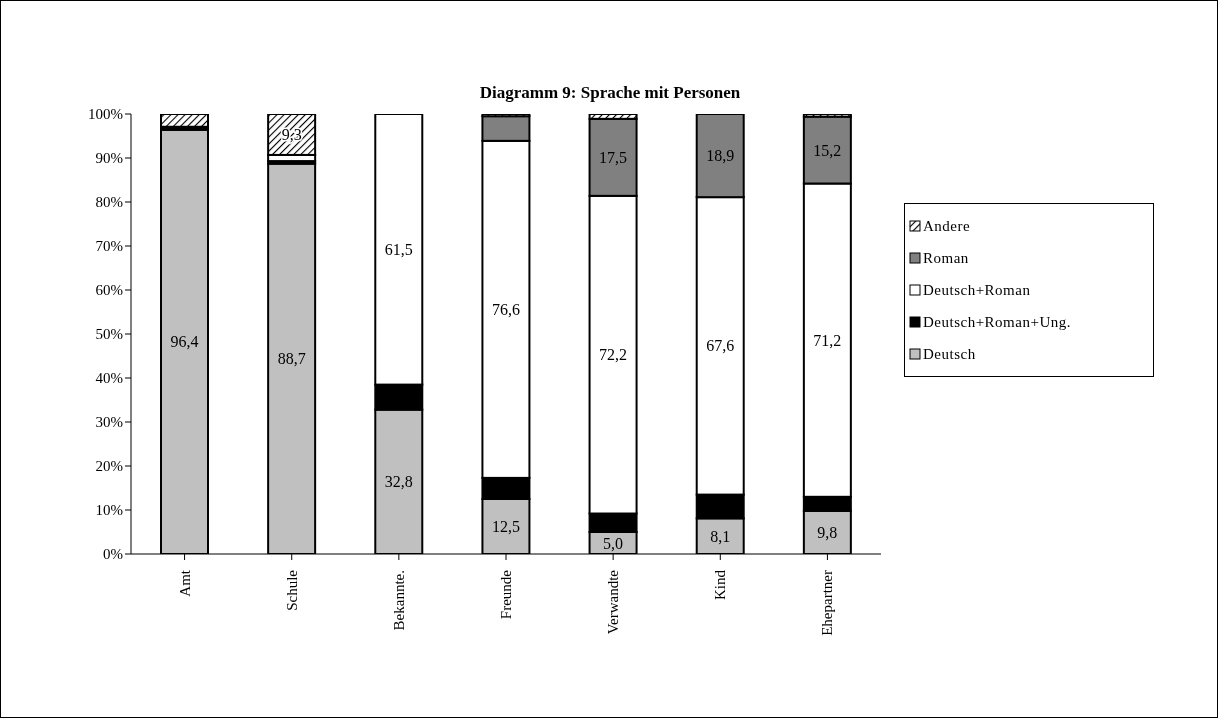  I want to click on legend-label: Roman, so click(946, 258).